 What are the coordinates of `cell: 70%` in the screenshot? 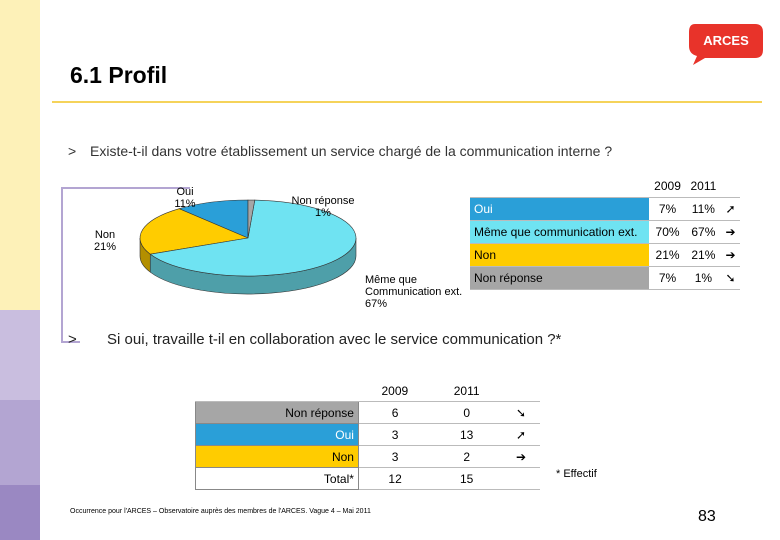 It's located at (667, 232).